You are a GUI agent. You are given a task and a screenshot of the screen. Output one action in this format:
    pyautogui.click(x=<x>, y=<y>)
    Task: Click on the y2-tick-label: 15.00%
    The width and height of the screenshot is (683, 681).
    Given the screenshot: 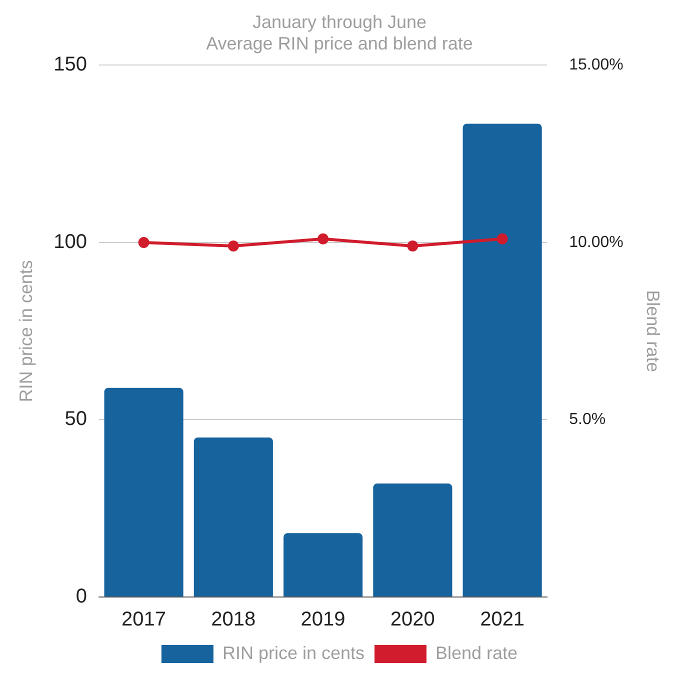 What is the action you would take?
    pyautogui.click(x=596, y=65)
    